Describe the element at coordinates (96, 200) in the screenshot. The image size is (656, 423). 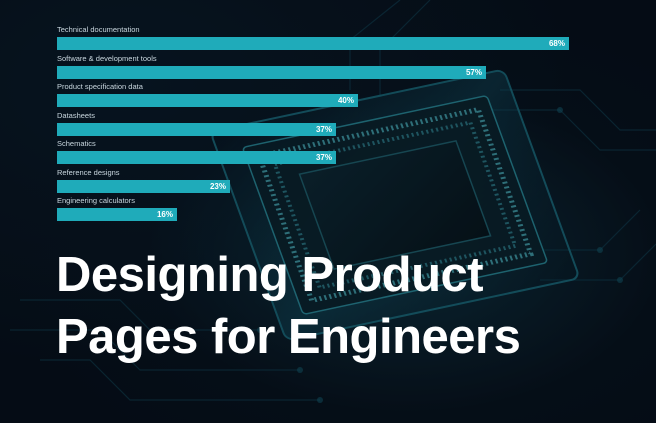
I see `bar-category-label: Engineering calculators` at that location.